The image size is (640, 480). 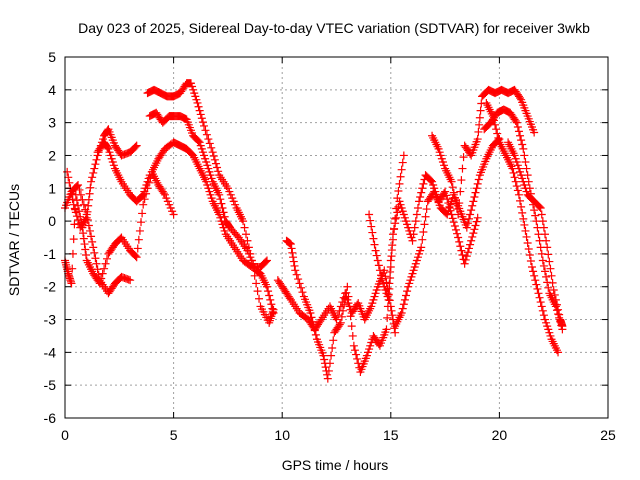 I want to click on y-tick-label: -3, so click(x=50, y=320).